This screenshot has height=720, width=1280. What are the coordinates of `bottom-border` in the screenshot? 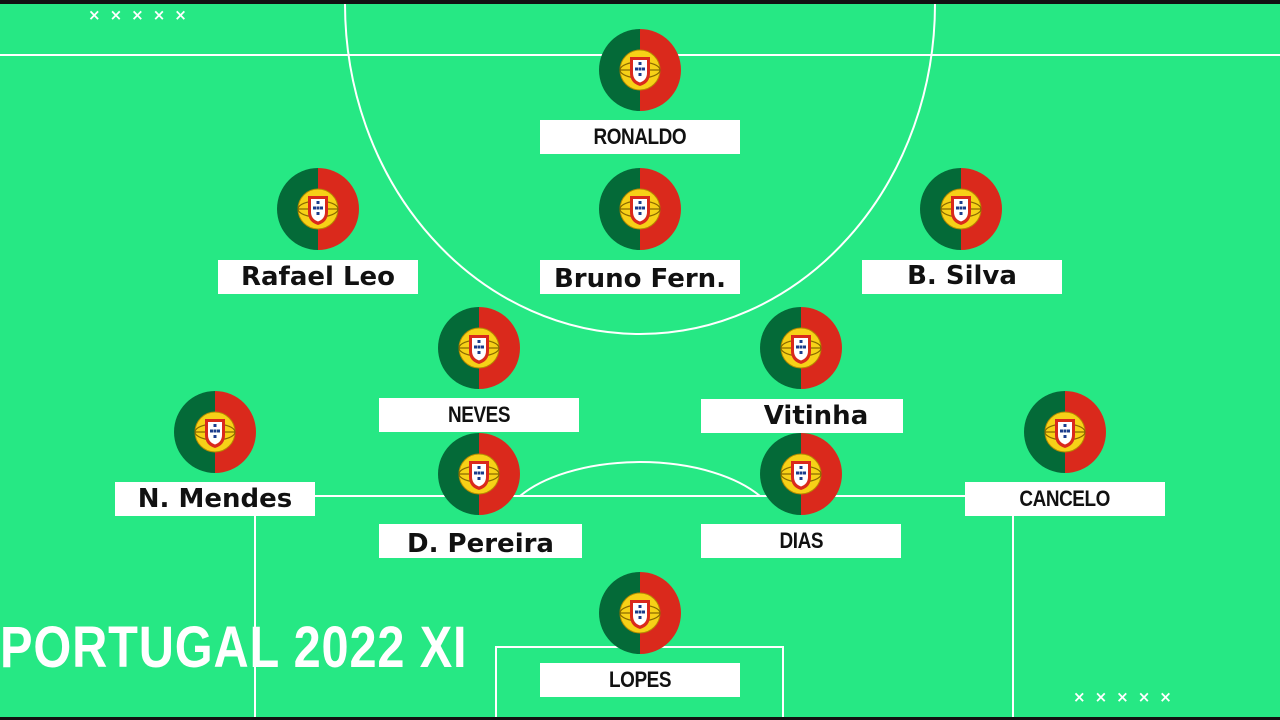 It's located at (640, 718).